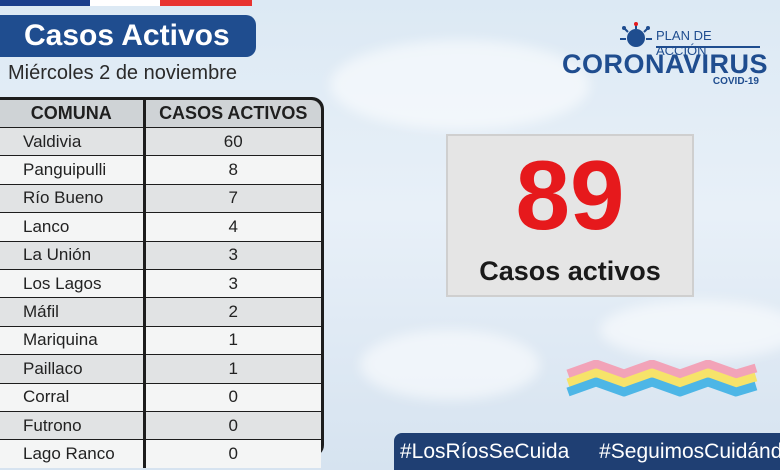 The height and width of the screenshot is (470, 780). I want to click on logo-title: CORONAVIRUS, so click(665, 64).